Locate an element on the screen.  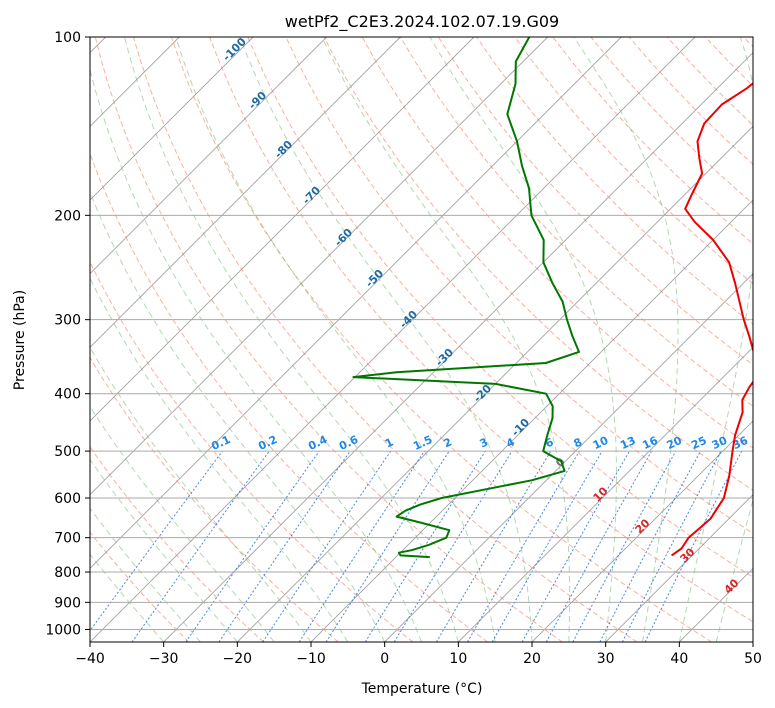
mixing-ratio-label: 10 is located at coordinates (601, 443).